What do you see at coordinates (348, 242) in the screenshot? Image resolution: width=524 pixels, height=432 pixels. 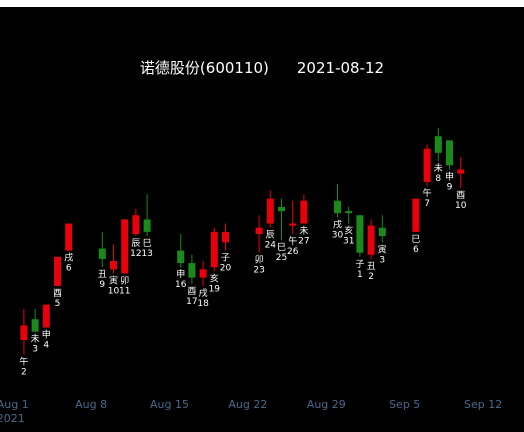 I see `candle-day-label: 31` at bounding box center [348, 242].